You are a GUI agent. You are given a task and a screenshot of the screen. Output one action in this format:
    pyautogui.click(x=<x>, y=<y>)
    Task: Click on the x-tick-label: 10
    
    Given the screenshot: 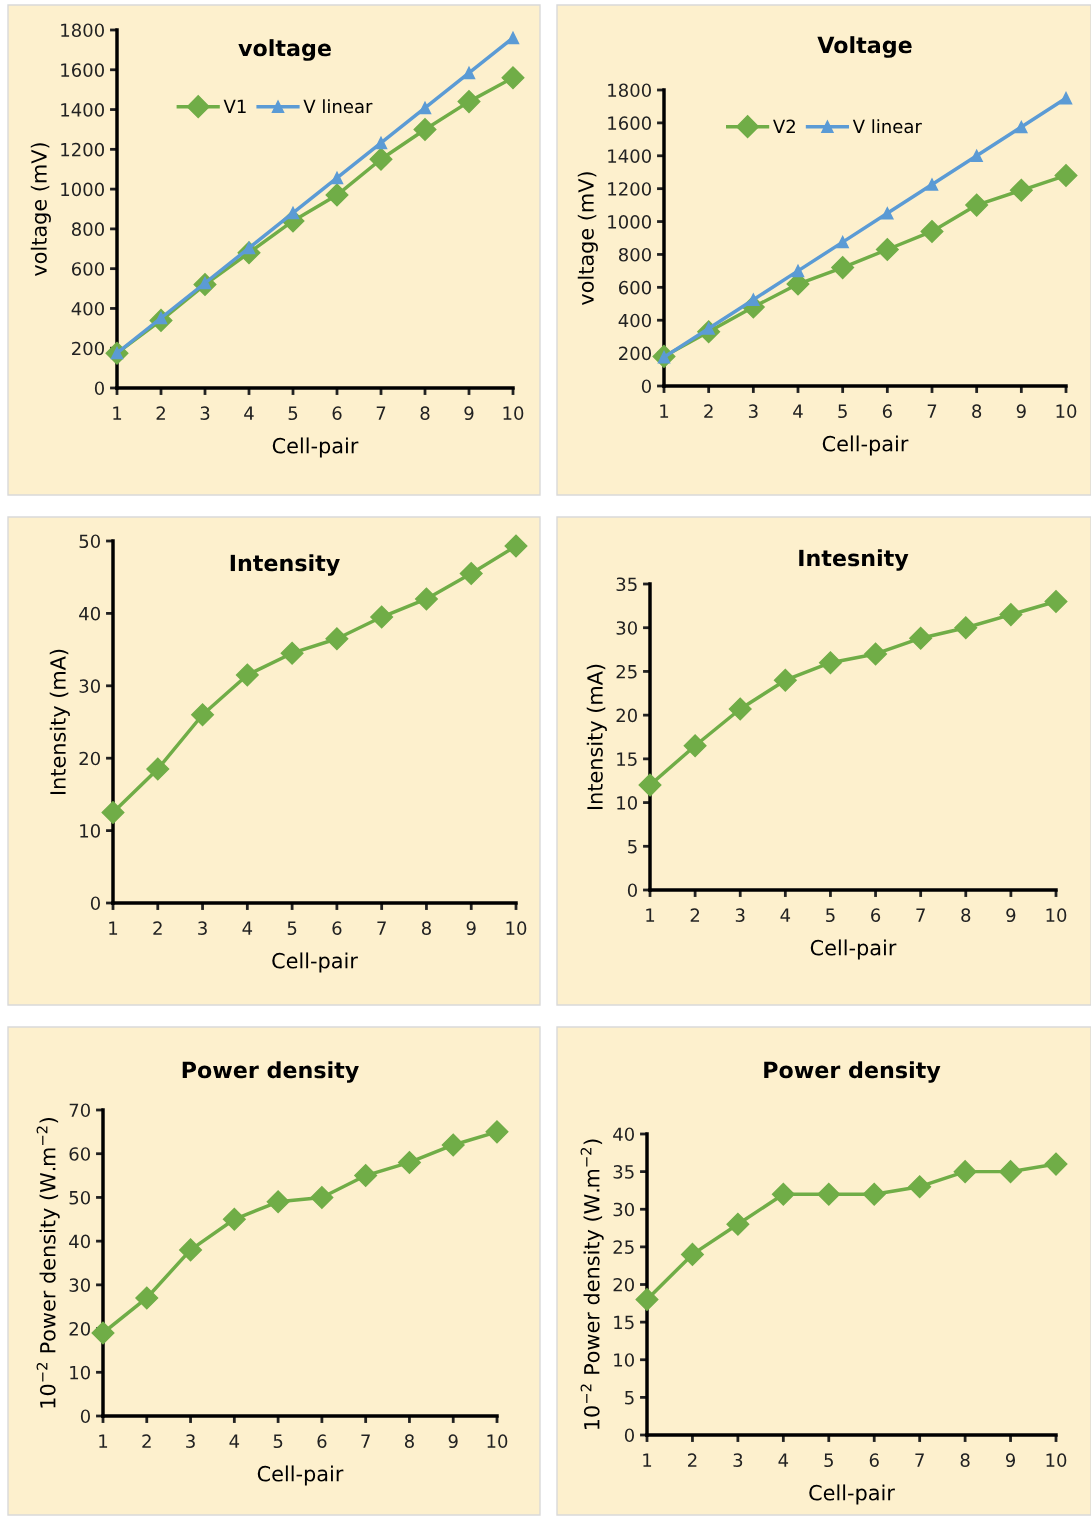 What is the action you would take?
    pyautogui.click(x=1056, y=915)
    